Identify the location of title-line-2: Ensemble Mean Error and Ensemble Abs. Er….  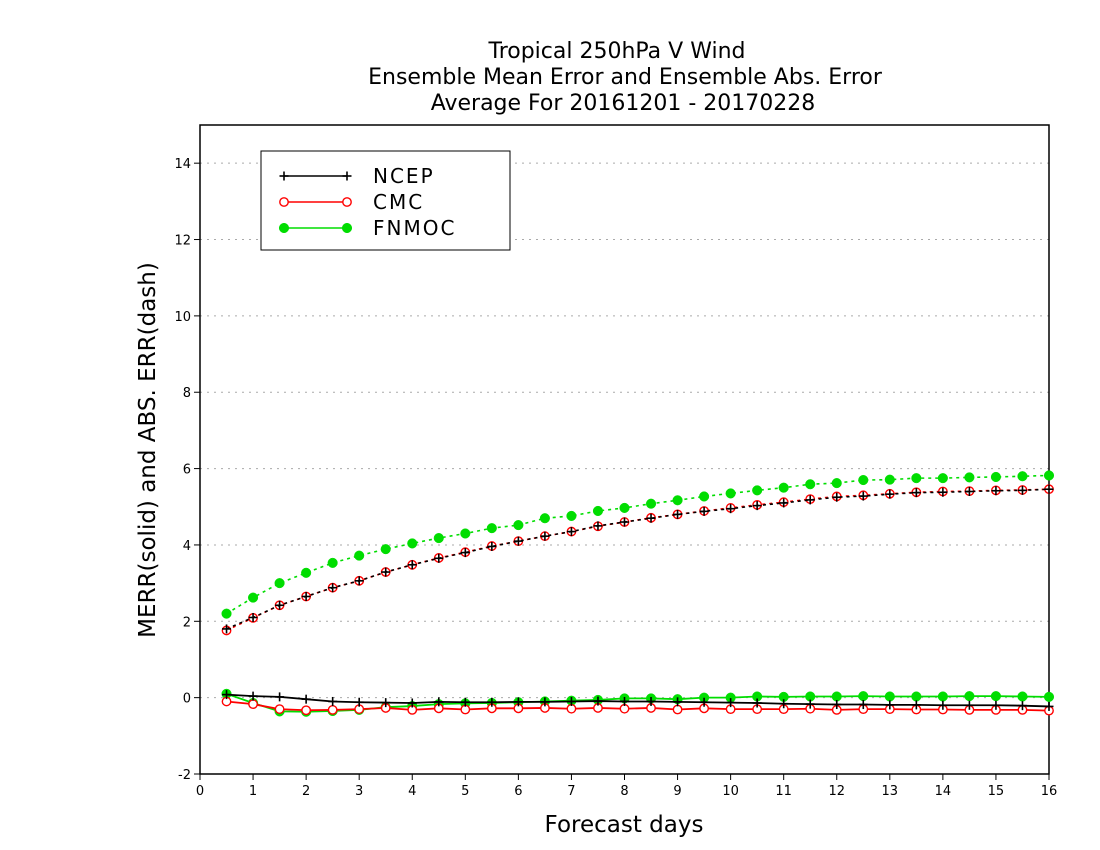
(625, 77).